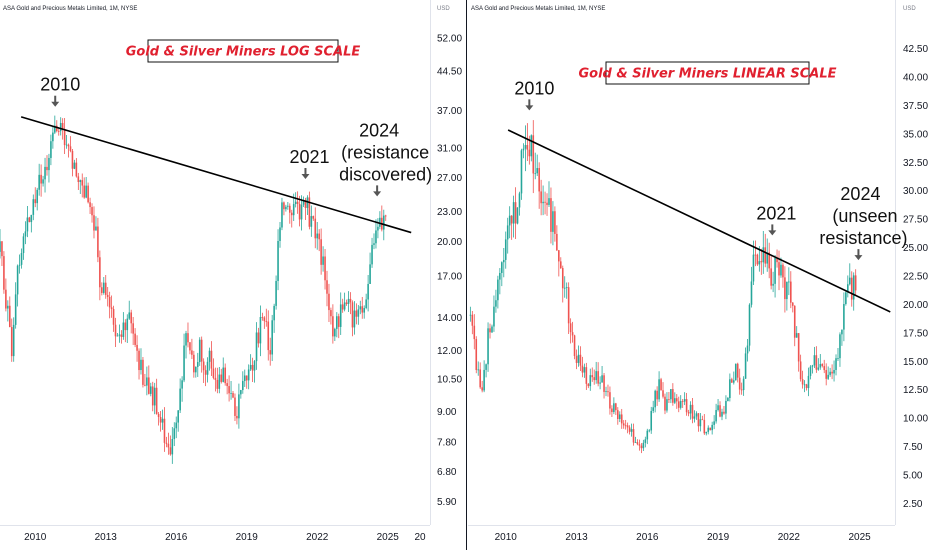 The height and width of the screenshot is (555, 932). I want to click on annotation-label: (resistance, so click(385, 152).